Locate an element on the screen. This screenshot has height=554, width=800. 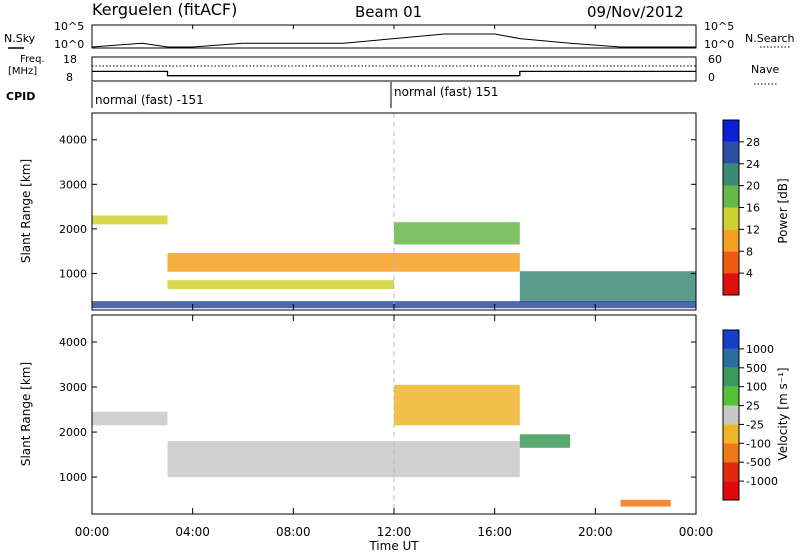
colorbar-tick-label: -25 is located at coordinates (755, 424).